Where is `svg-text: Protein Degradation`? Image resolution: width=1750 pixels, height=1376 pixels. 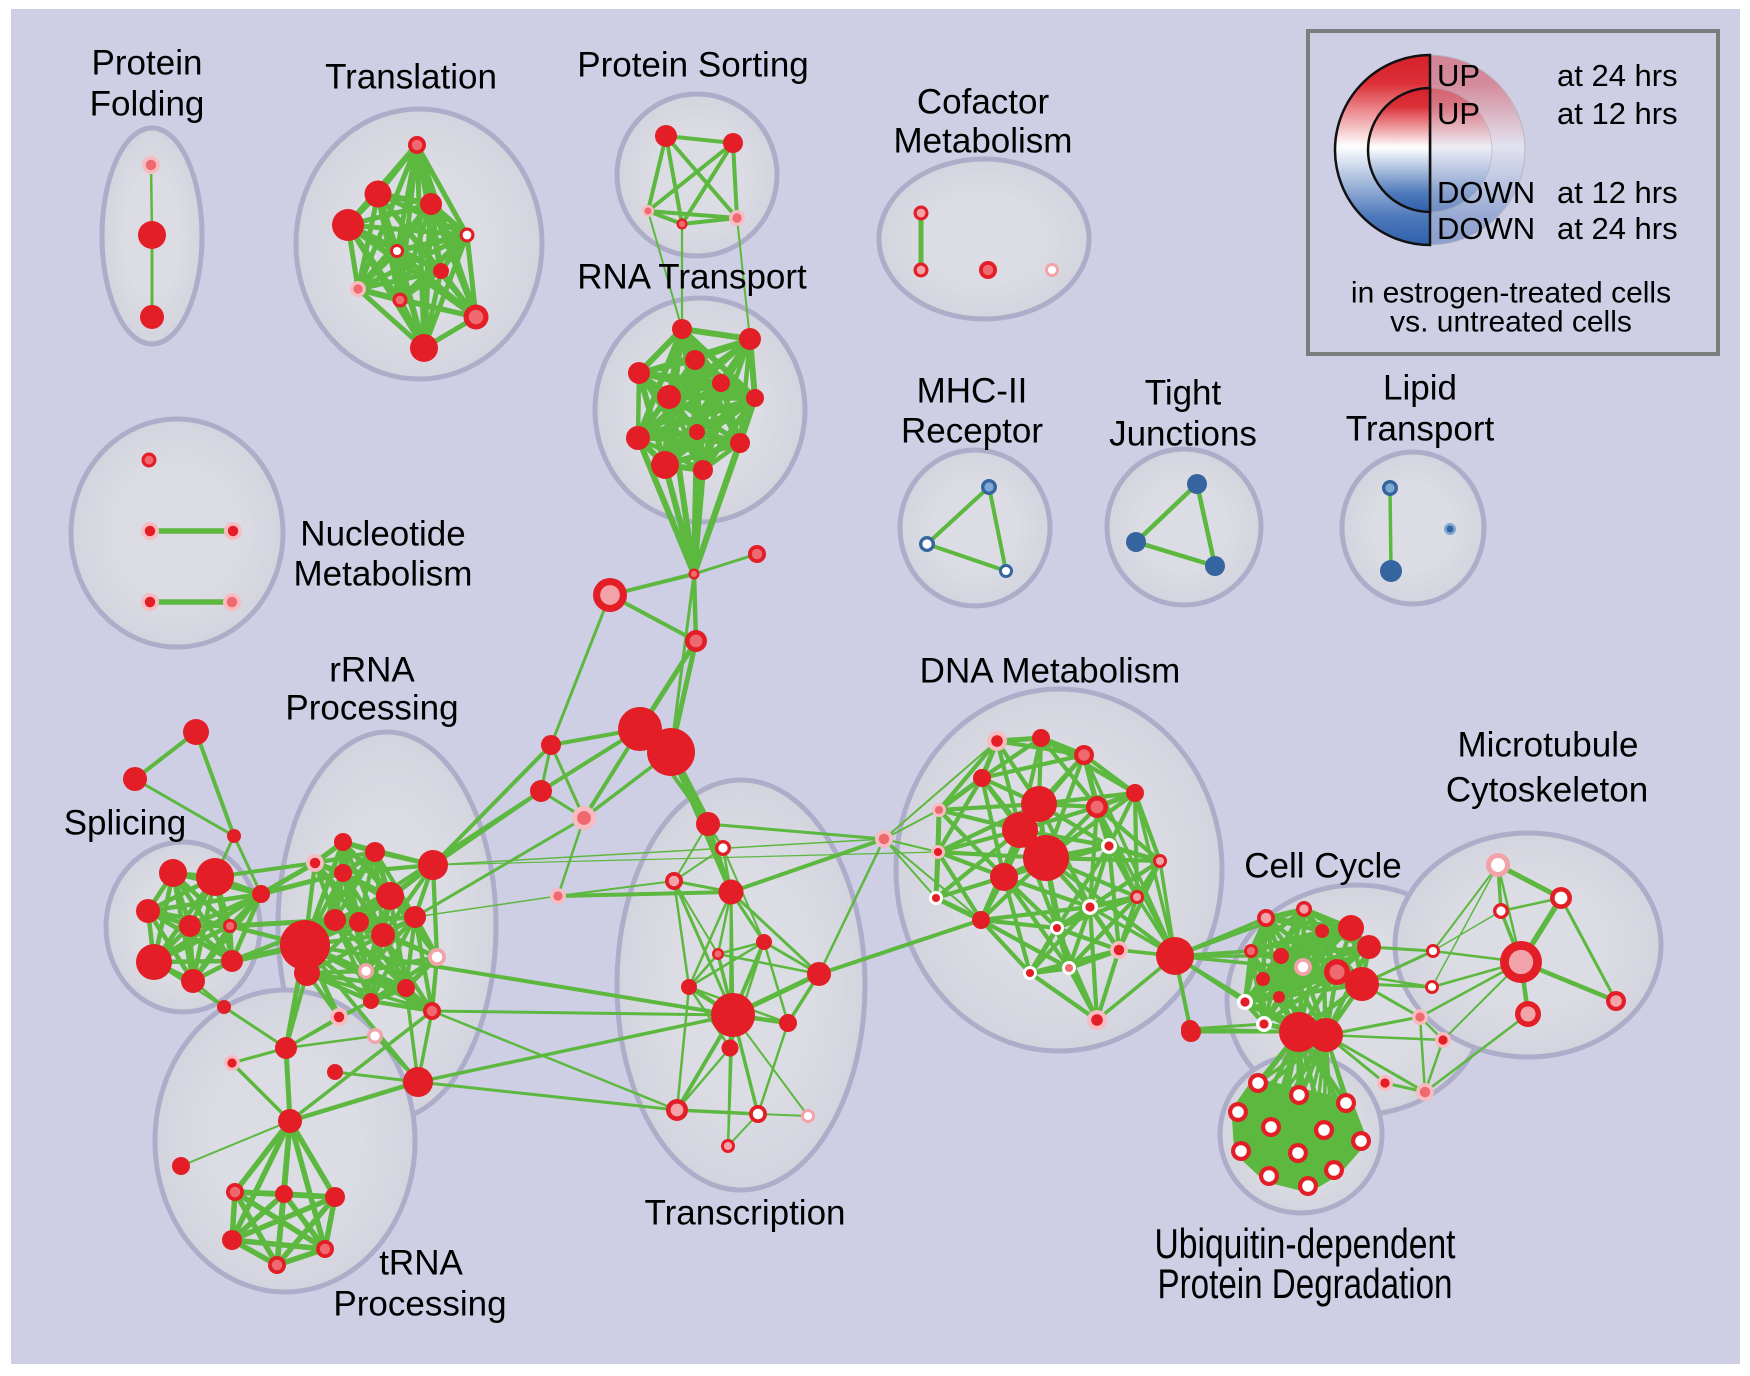 svg-text: Protein Degradation is located at coordinates (1305, 1283).